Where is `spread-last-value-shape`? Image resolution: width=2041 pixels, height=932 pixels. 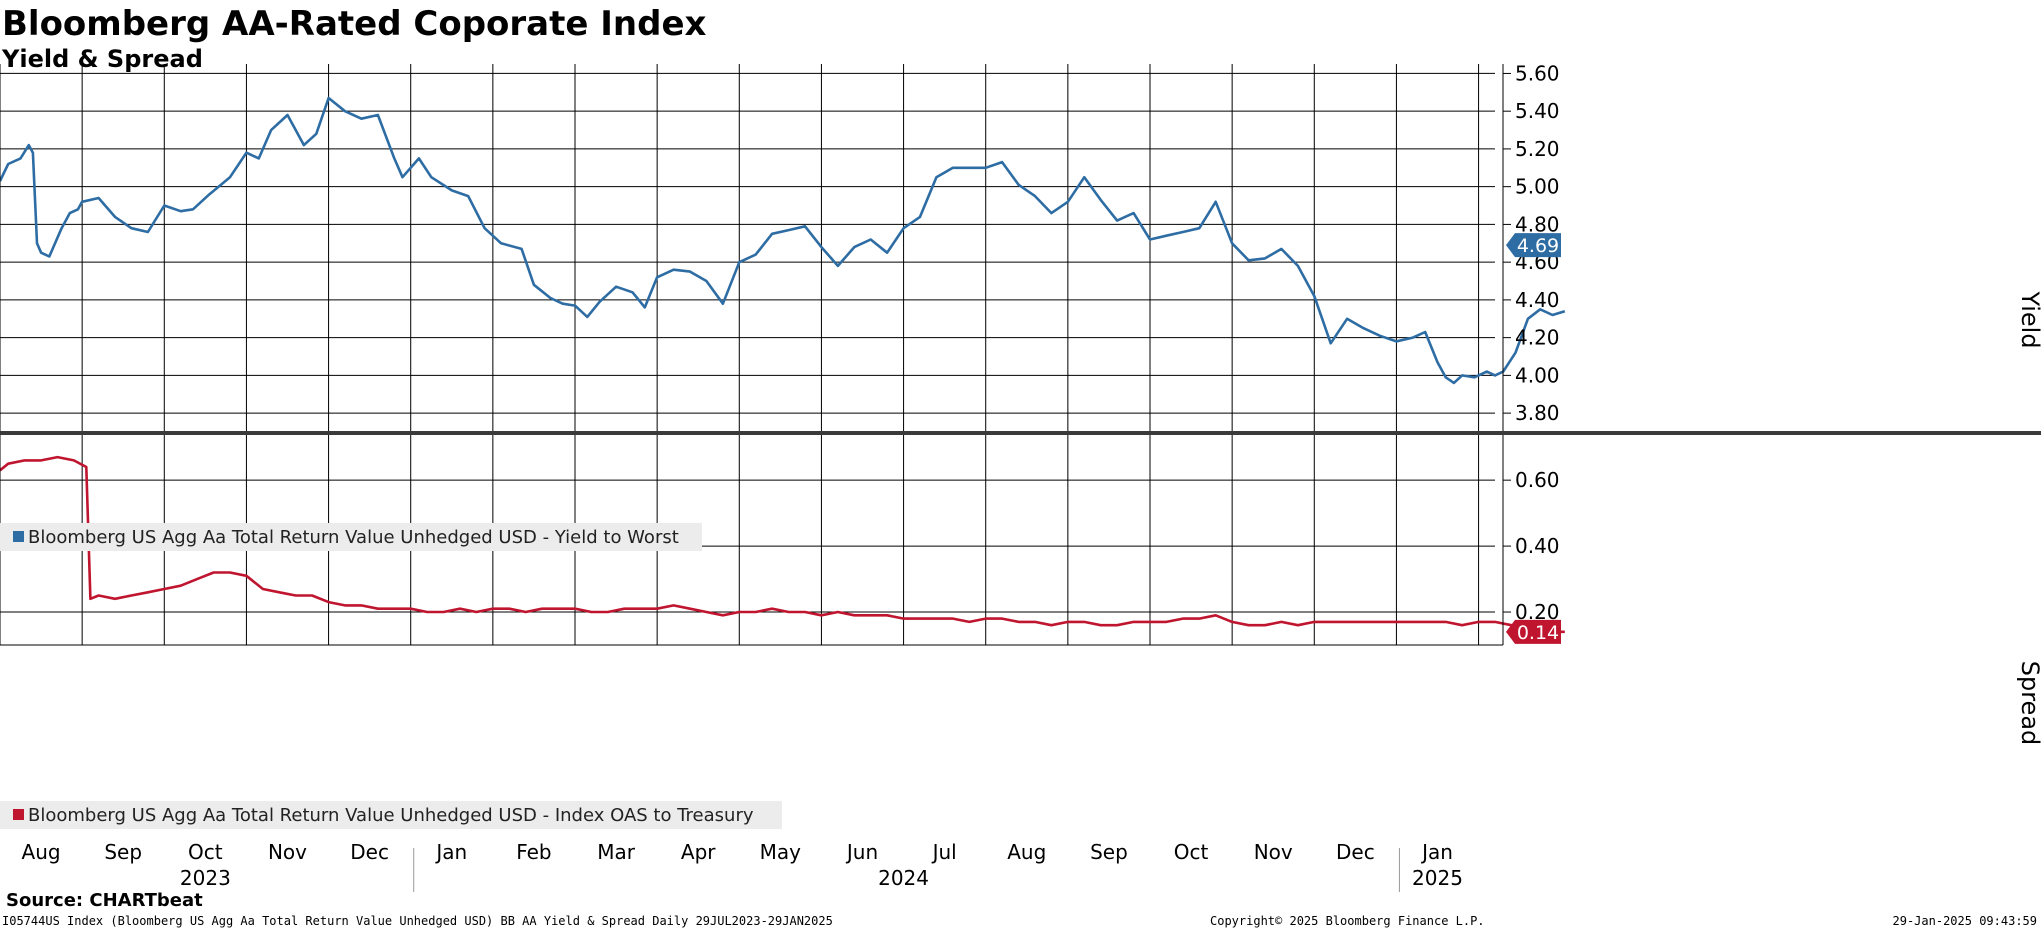 spread-last-value-shape is located at coordinates (1533, 631).